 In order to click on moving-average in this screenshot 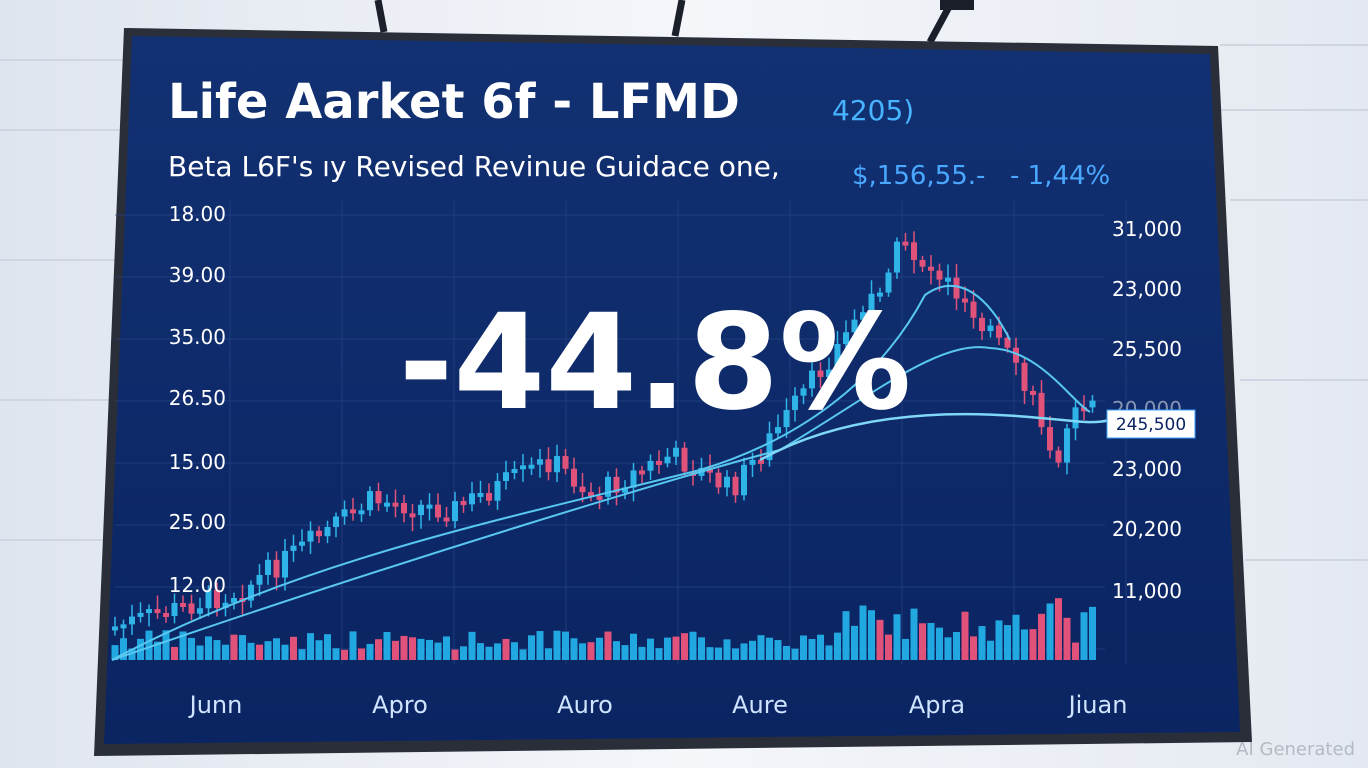, I will do `click(935, 437)`.